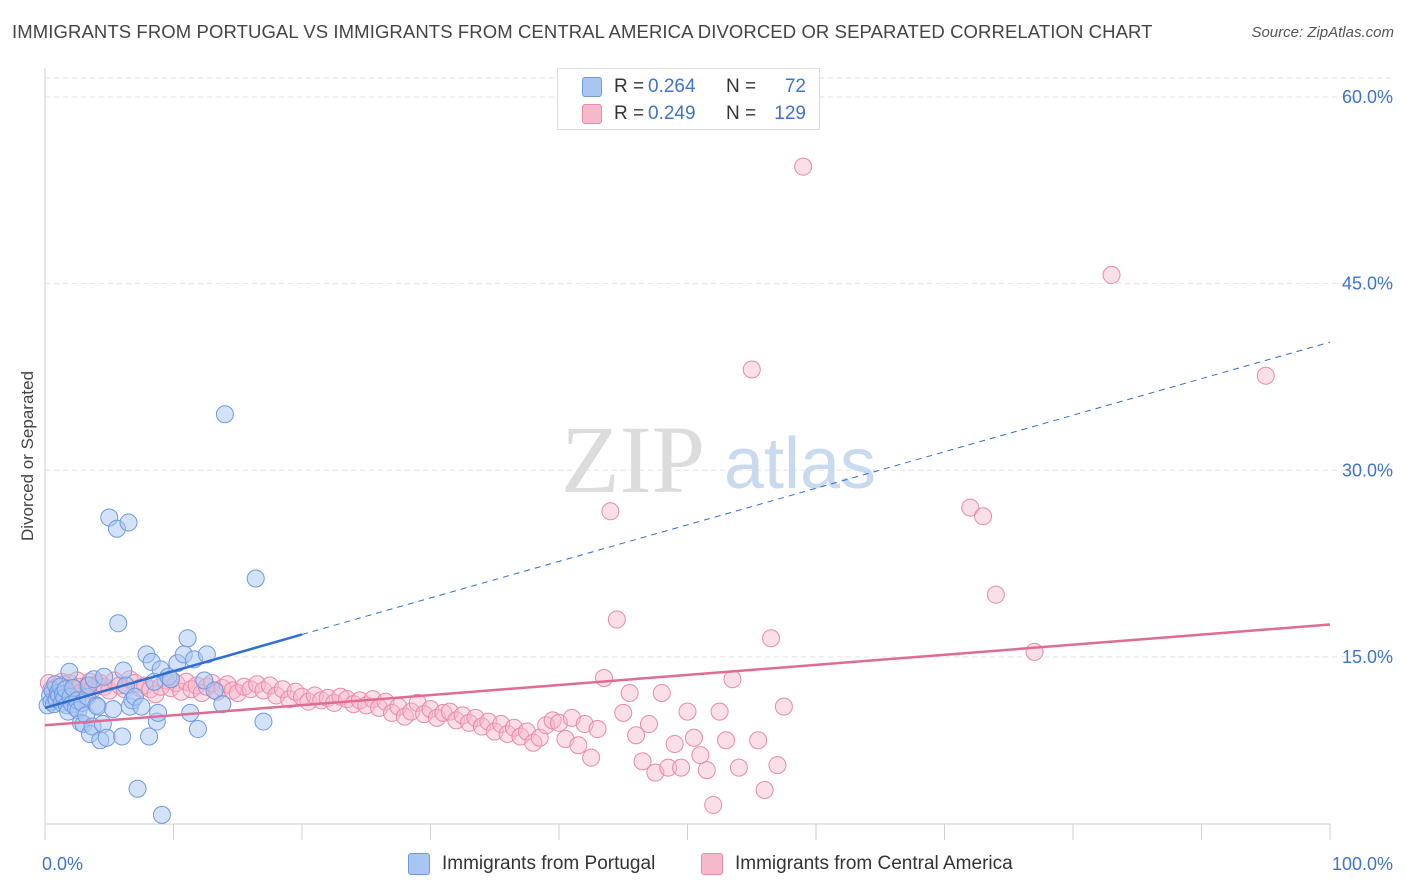 The height and width of the screenshot is (892, 1406). What do you see at coordinates (592, 87) in the screenshot?
I see `legend-swatch-portugal` at bounding box center [592, 87].